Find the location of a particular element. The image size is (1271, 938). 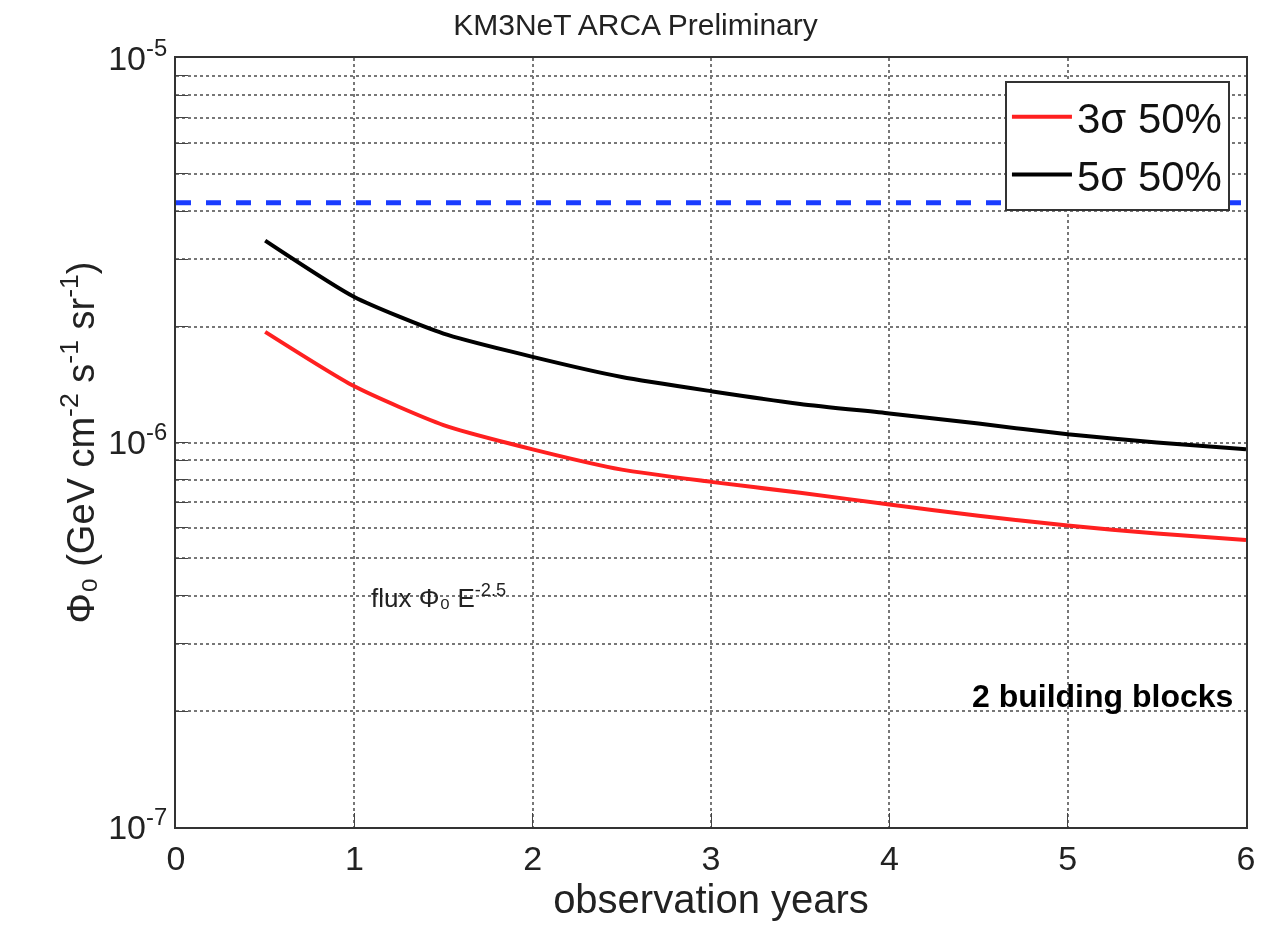

chart-title: KM3NeT ARCA Preliminary is located at coordinates (635, 25).